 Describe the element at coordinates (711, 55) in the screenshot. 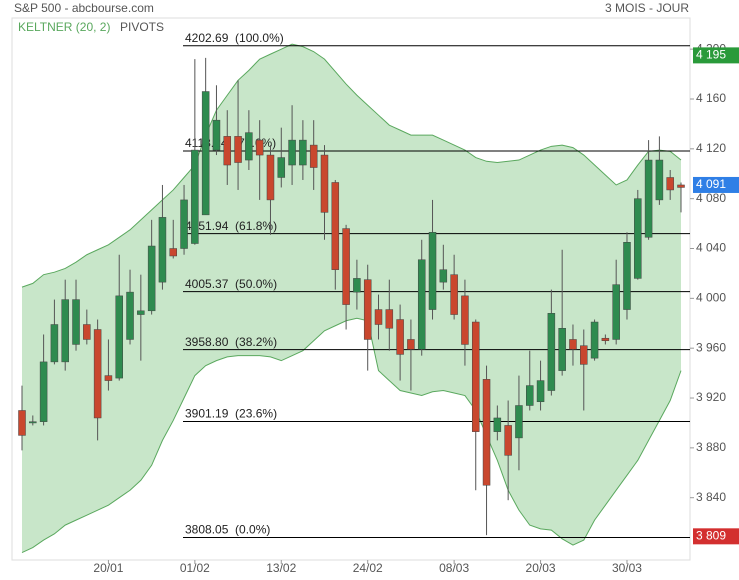

I see `price-marker-label: 4 195` at that location.